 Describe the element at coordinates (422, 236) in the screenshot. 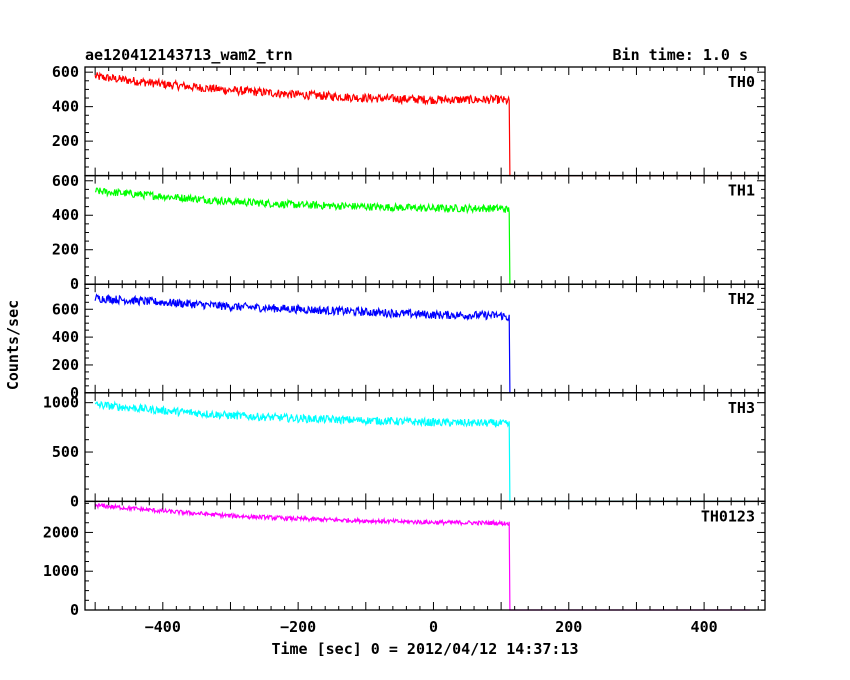

I see `series-line-th1` at that location.